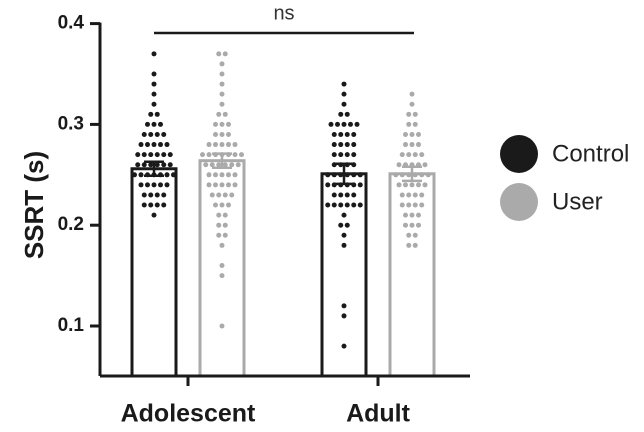 The image size is (644, 432). I want to click on legend-marker-control, so click(519, 154).